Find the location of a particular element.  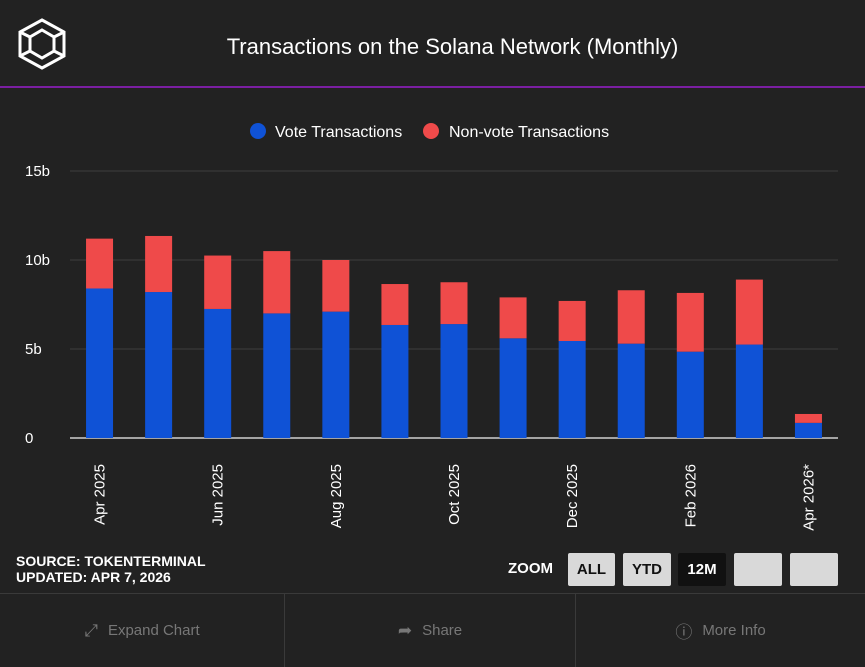

x-tick-label: Apr 2026* is located at coordinates (808, 497).